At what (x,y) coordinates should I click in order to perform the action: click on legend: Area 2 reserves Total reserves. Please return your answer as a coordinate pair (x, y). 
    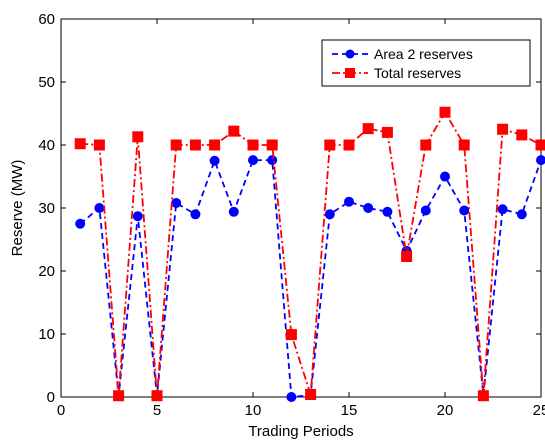
    Looking at the image, I should click on (426, 63).